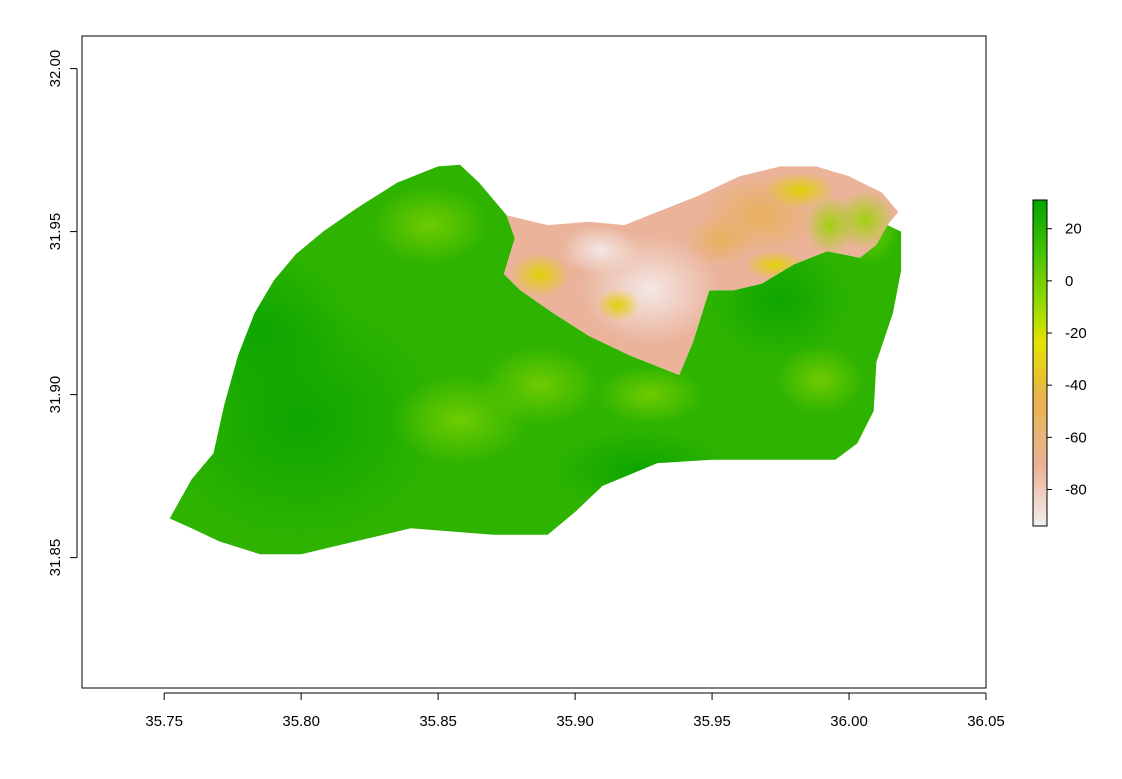  Describe the element at coordinates (1076, 437) in the screenshot. I see `legend-tick-label: -60` at that location.